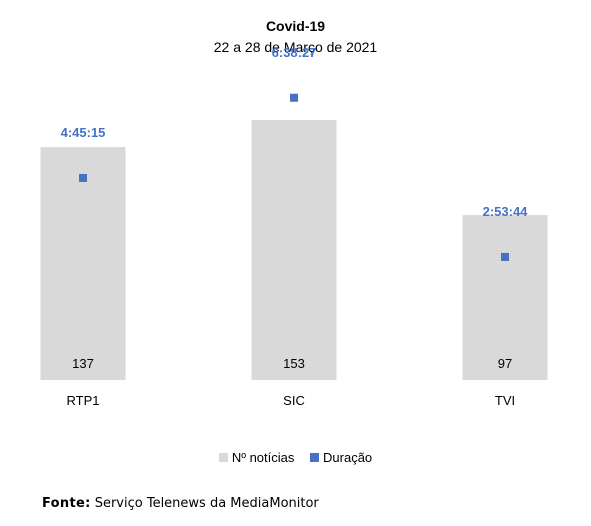  What do you see at coordinates (505, 400) in the screenshot?
I see `x-tick-label-tvi: TVI` at bounding box center [505, 400].